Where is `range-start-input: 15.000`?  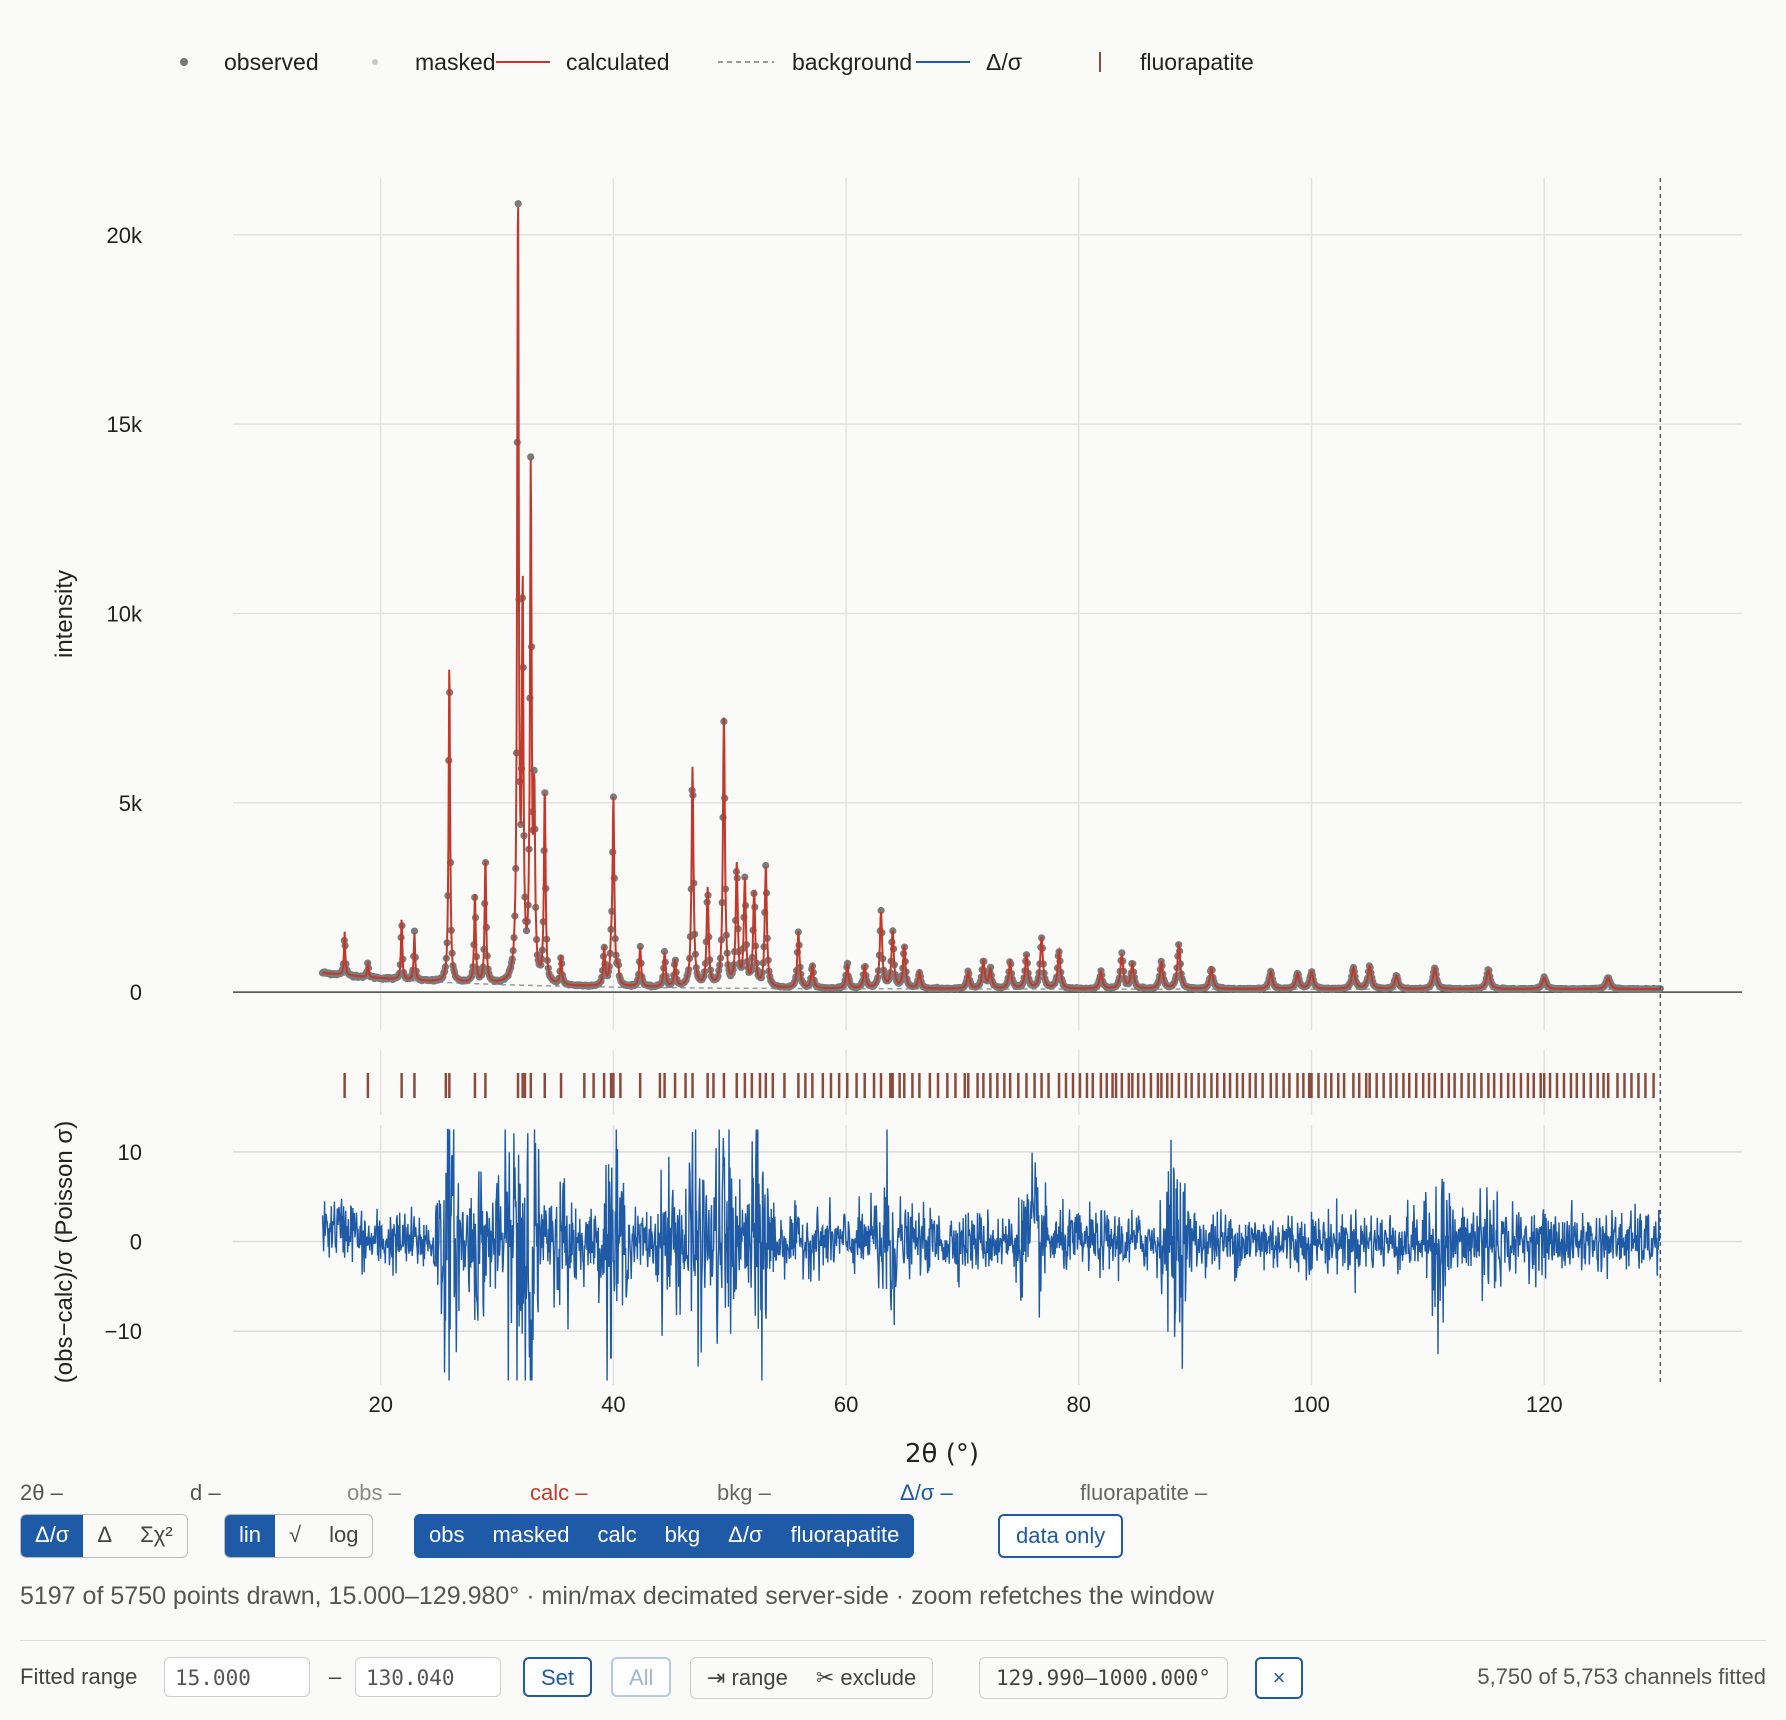 range-start-input: 15.000 is located at coordinates (237, 1677).